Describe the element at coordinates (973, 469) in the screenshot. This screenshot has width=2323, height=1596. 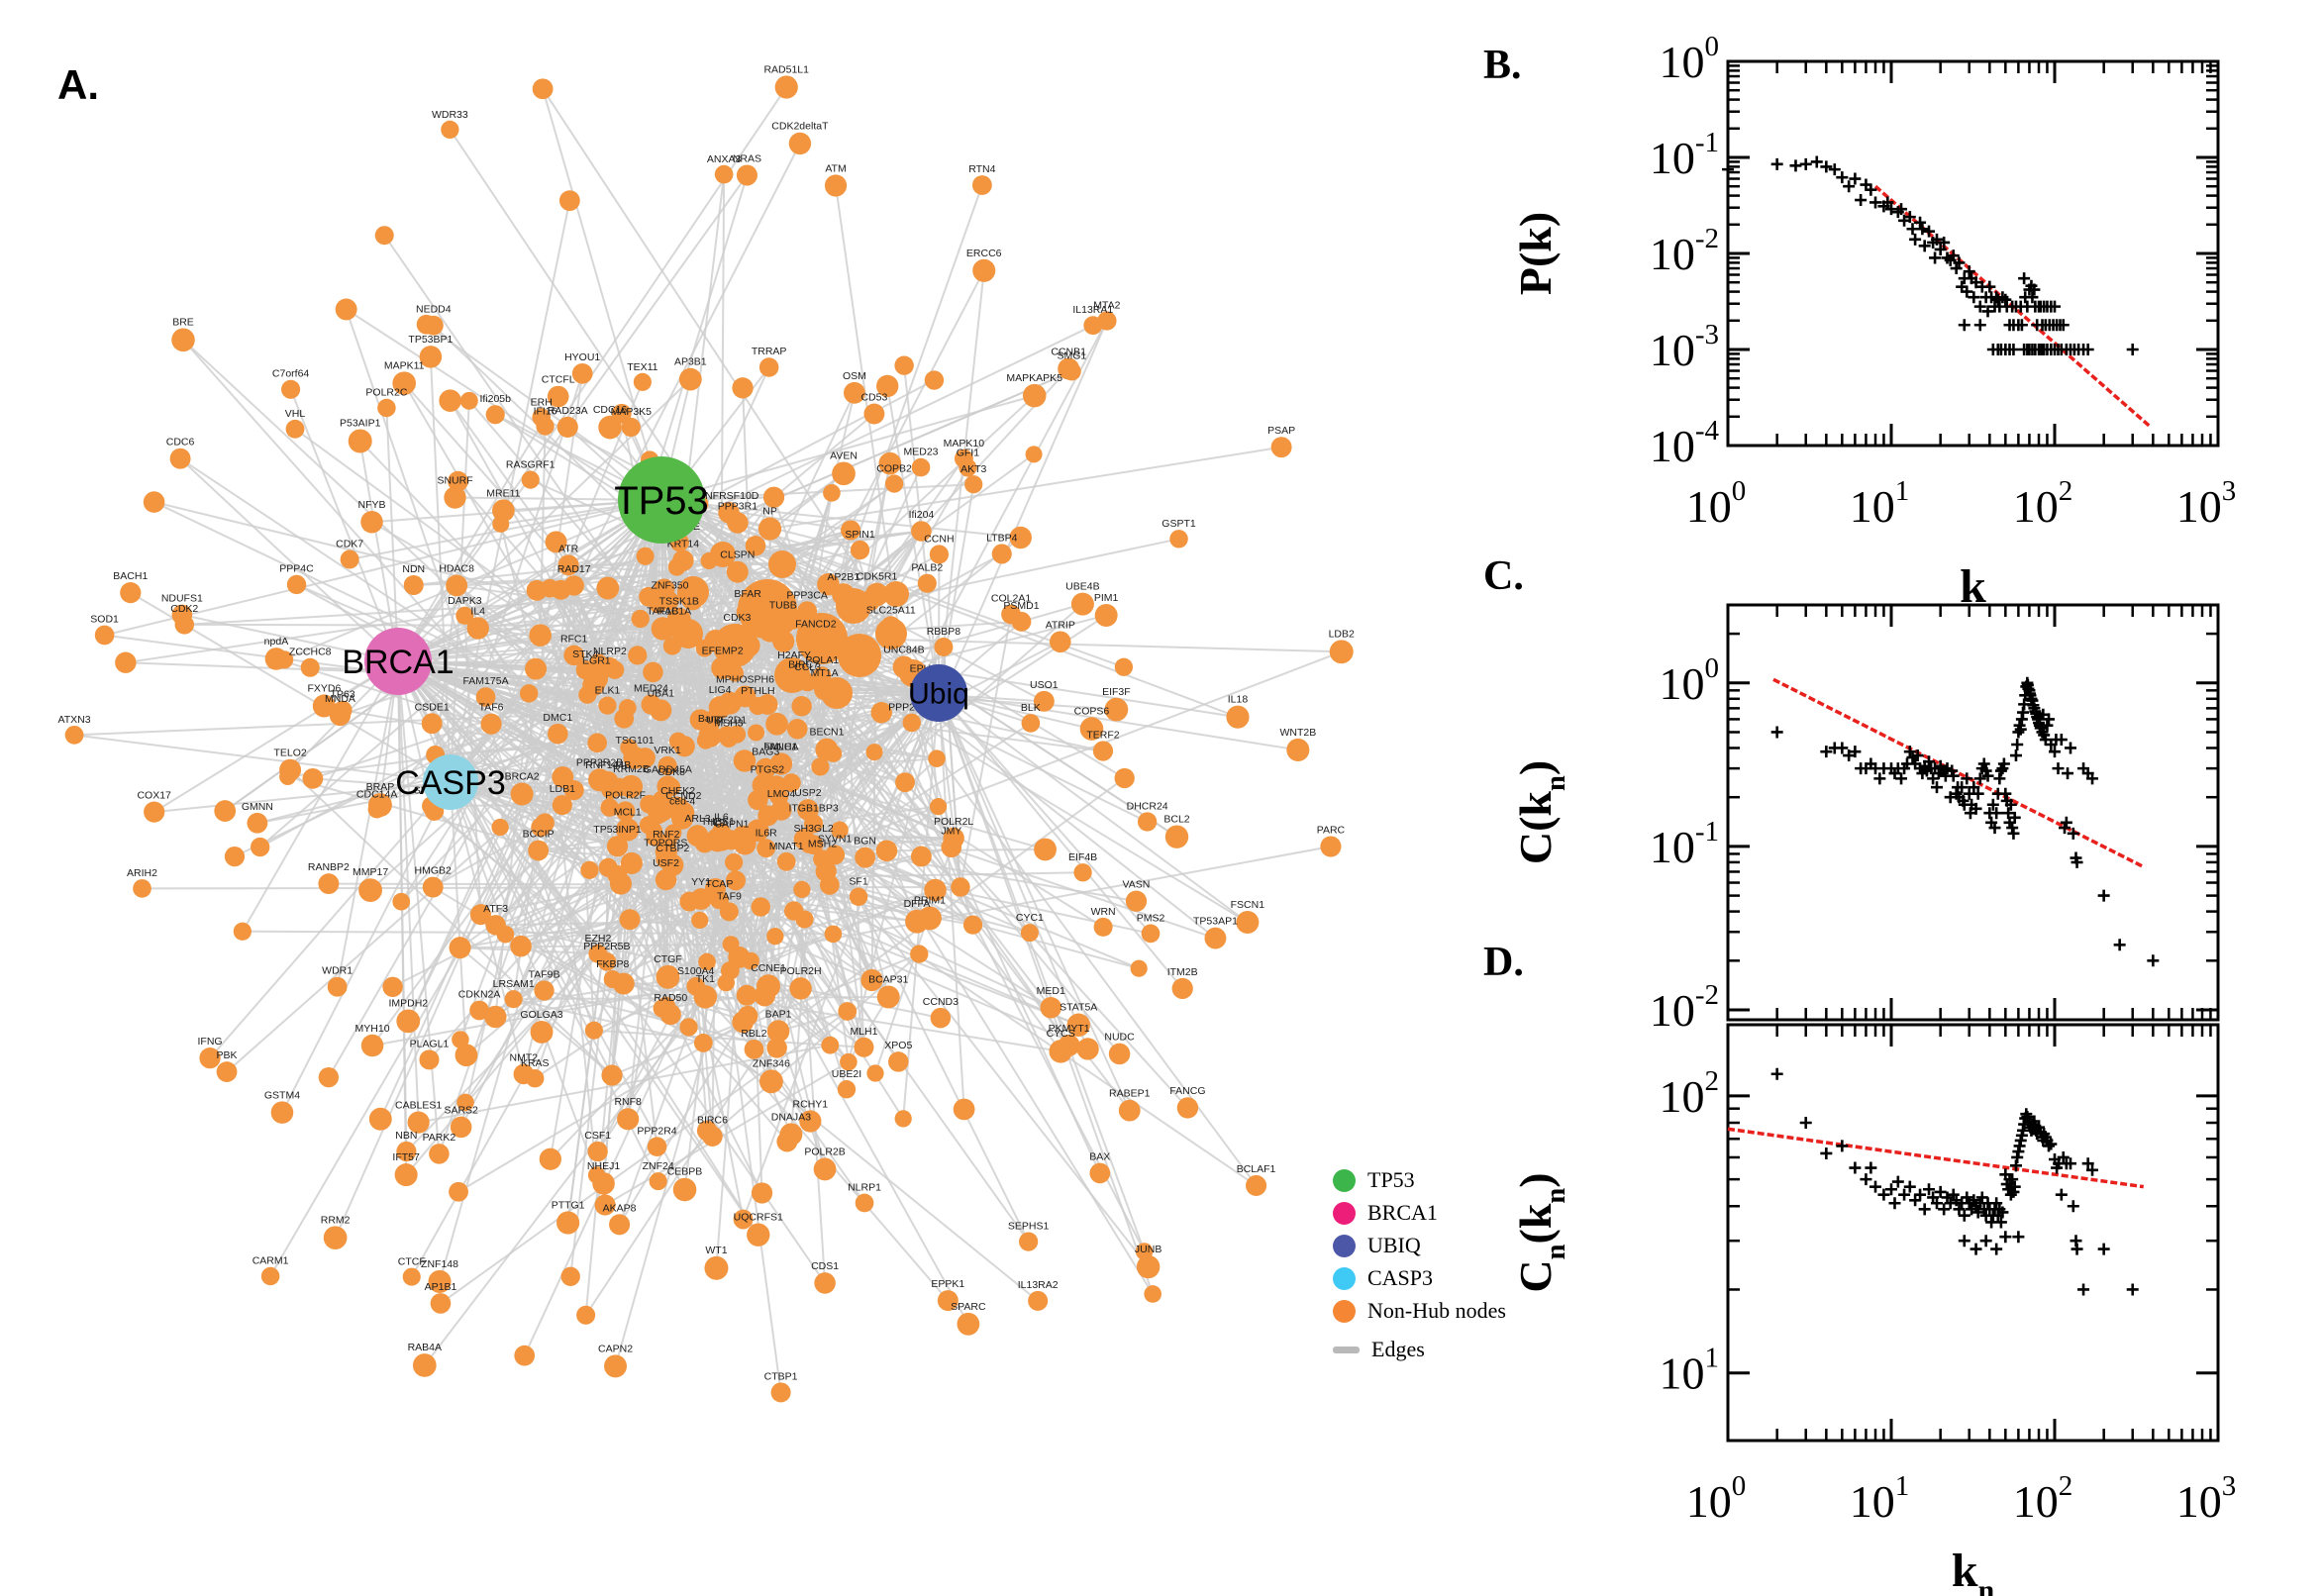
I see `gene-label: AKT3` at that location.